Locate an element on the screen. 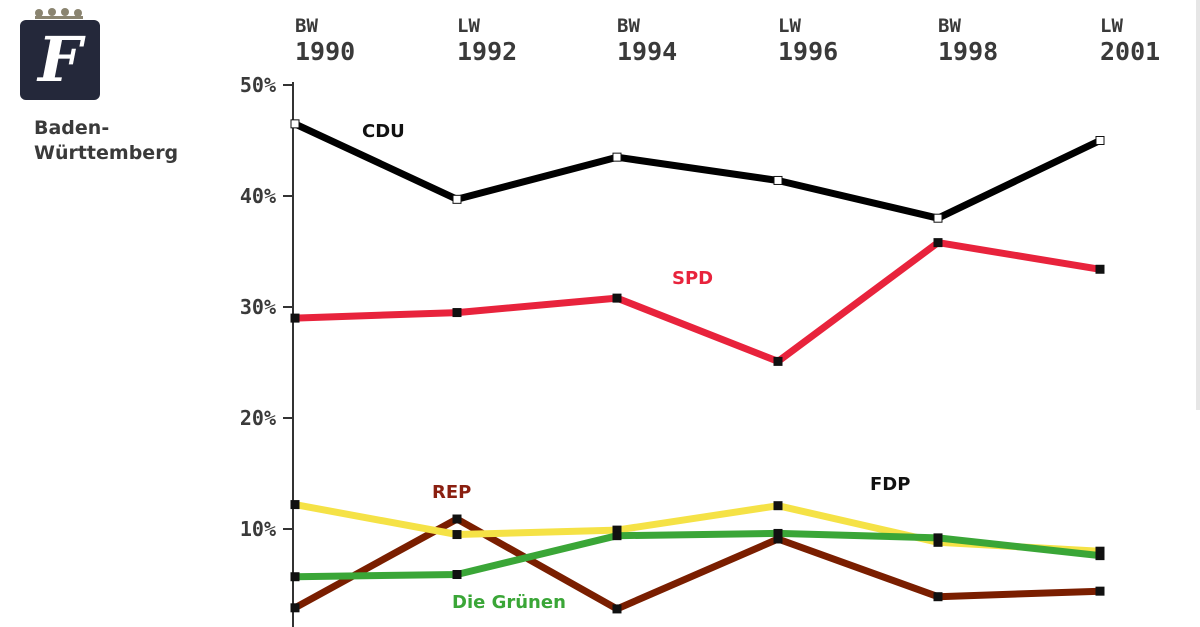 The height and width of the screenshot is (627, 1200). faz-logo: F is located at coordinates (60, 60).